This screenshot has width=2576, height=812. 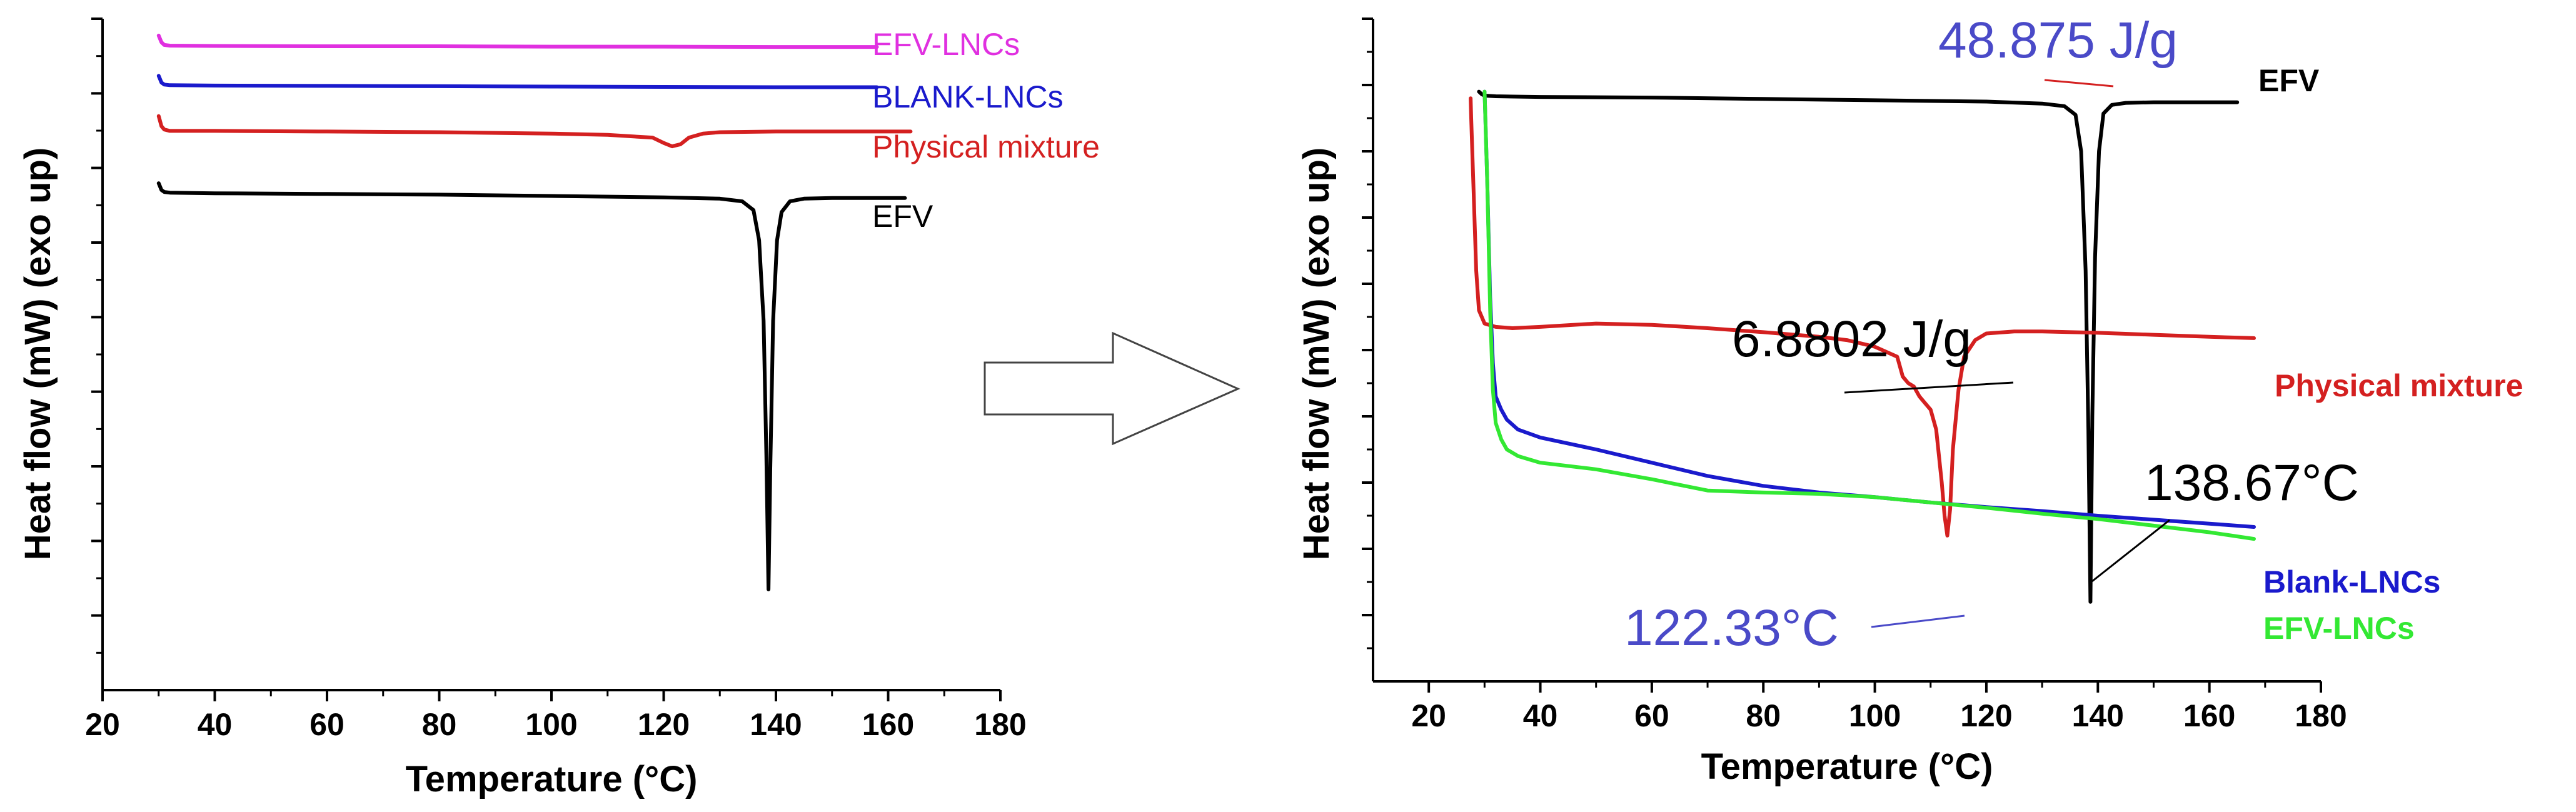 I want to click on left-x-tick-label: 40, so click(x=215, y=724).